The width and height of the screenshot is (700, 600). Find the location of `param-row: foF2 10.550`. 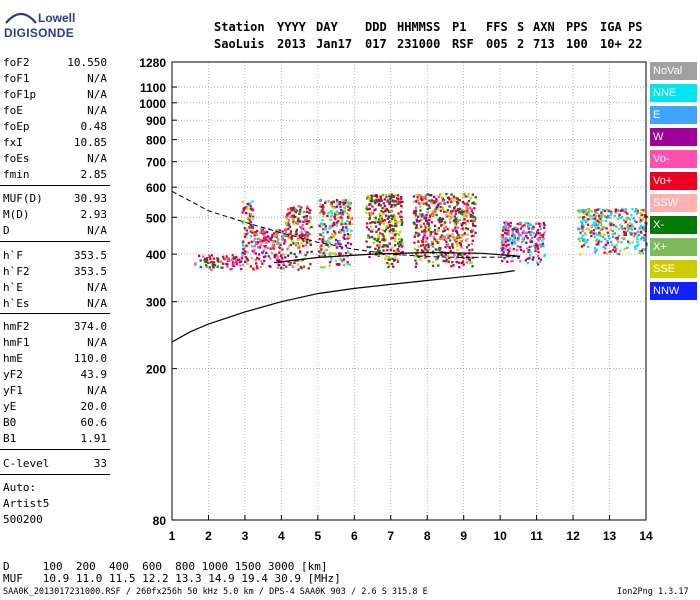

param-row: foF2 10.550 is located at coordinates (55, 62).